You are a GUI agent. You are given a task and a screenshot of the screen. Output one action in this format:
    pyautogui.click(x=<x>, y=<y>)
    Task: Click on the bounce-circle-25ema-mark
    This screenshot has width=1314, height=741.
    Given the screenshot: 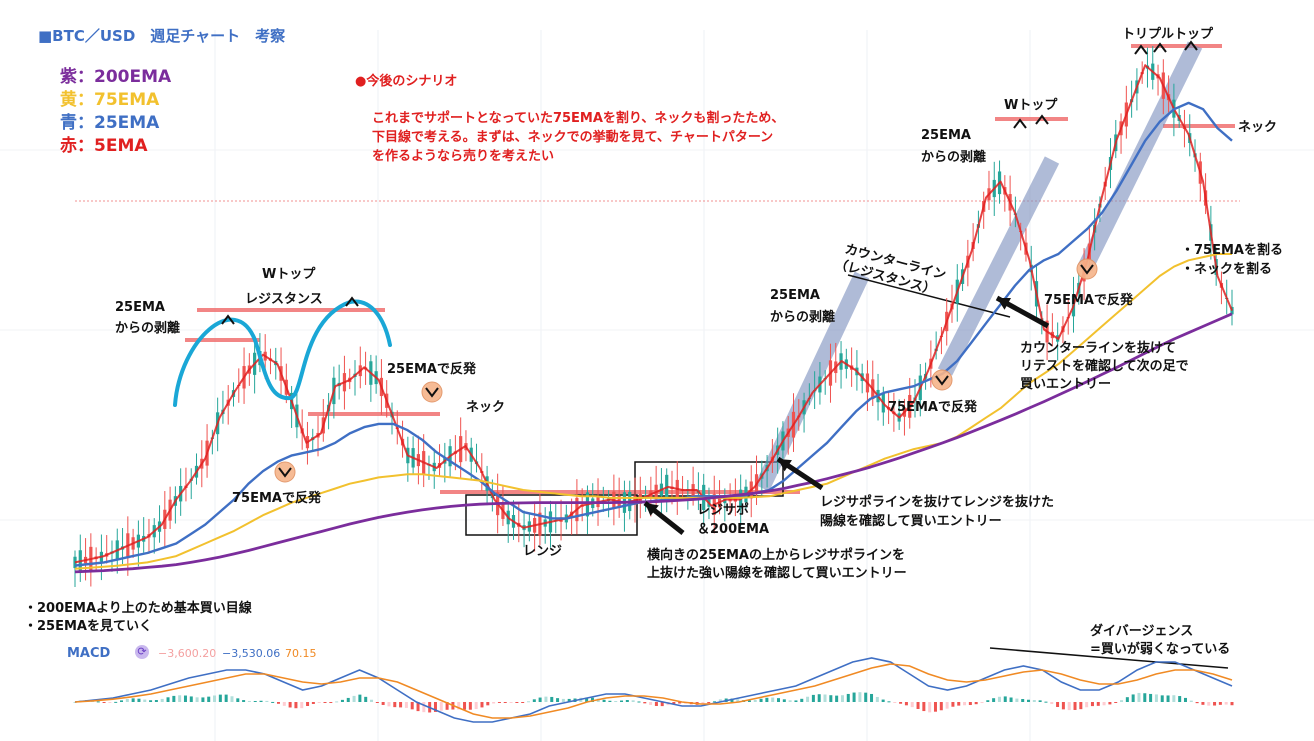 What is the action you would take?
    pyautogui.click(x=432, y=392)
    